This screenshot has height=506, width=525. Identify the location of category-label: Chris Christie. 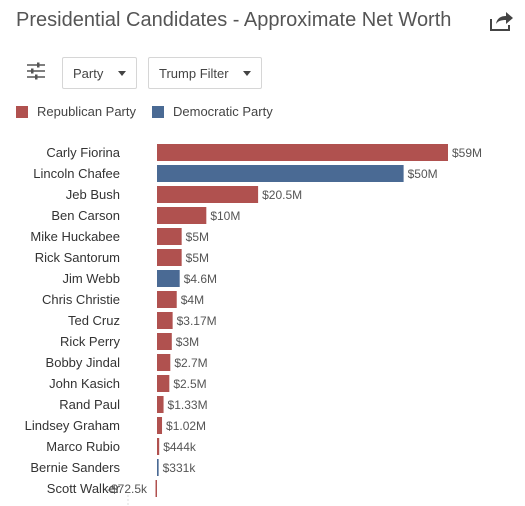
(81, 299).